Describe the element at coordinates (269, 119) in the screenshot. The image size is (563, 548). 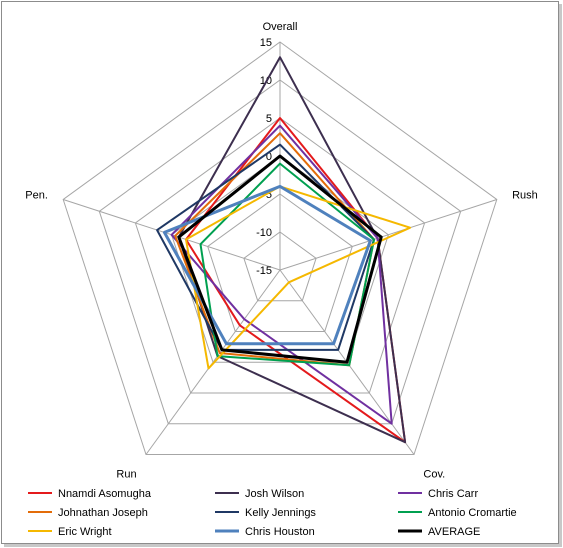
I see `tick-label: 5` at that location.